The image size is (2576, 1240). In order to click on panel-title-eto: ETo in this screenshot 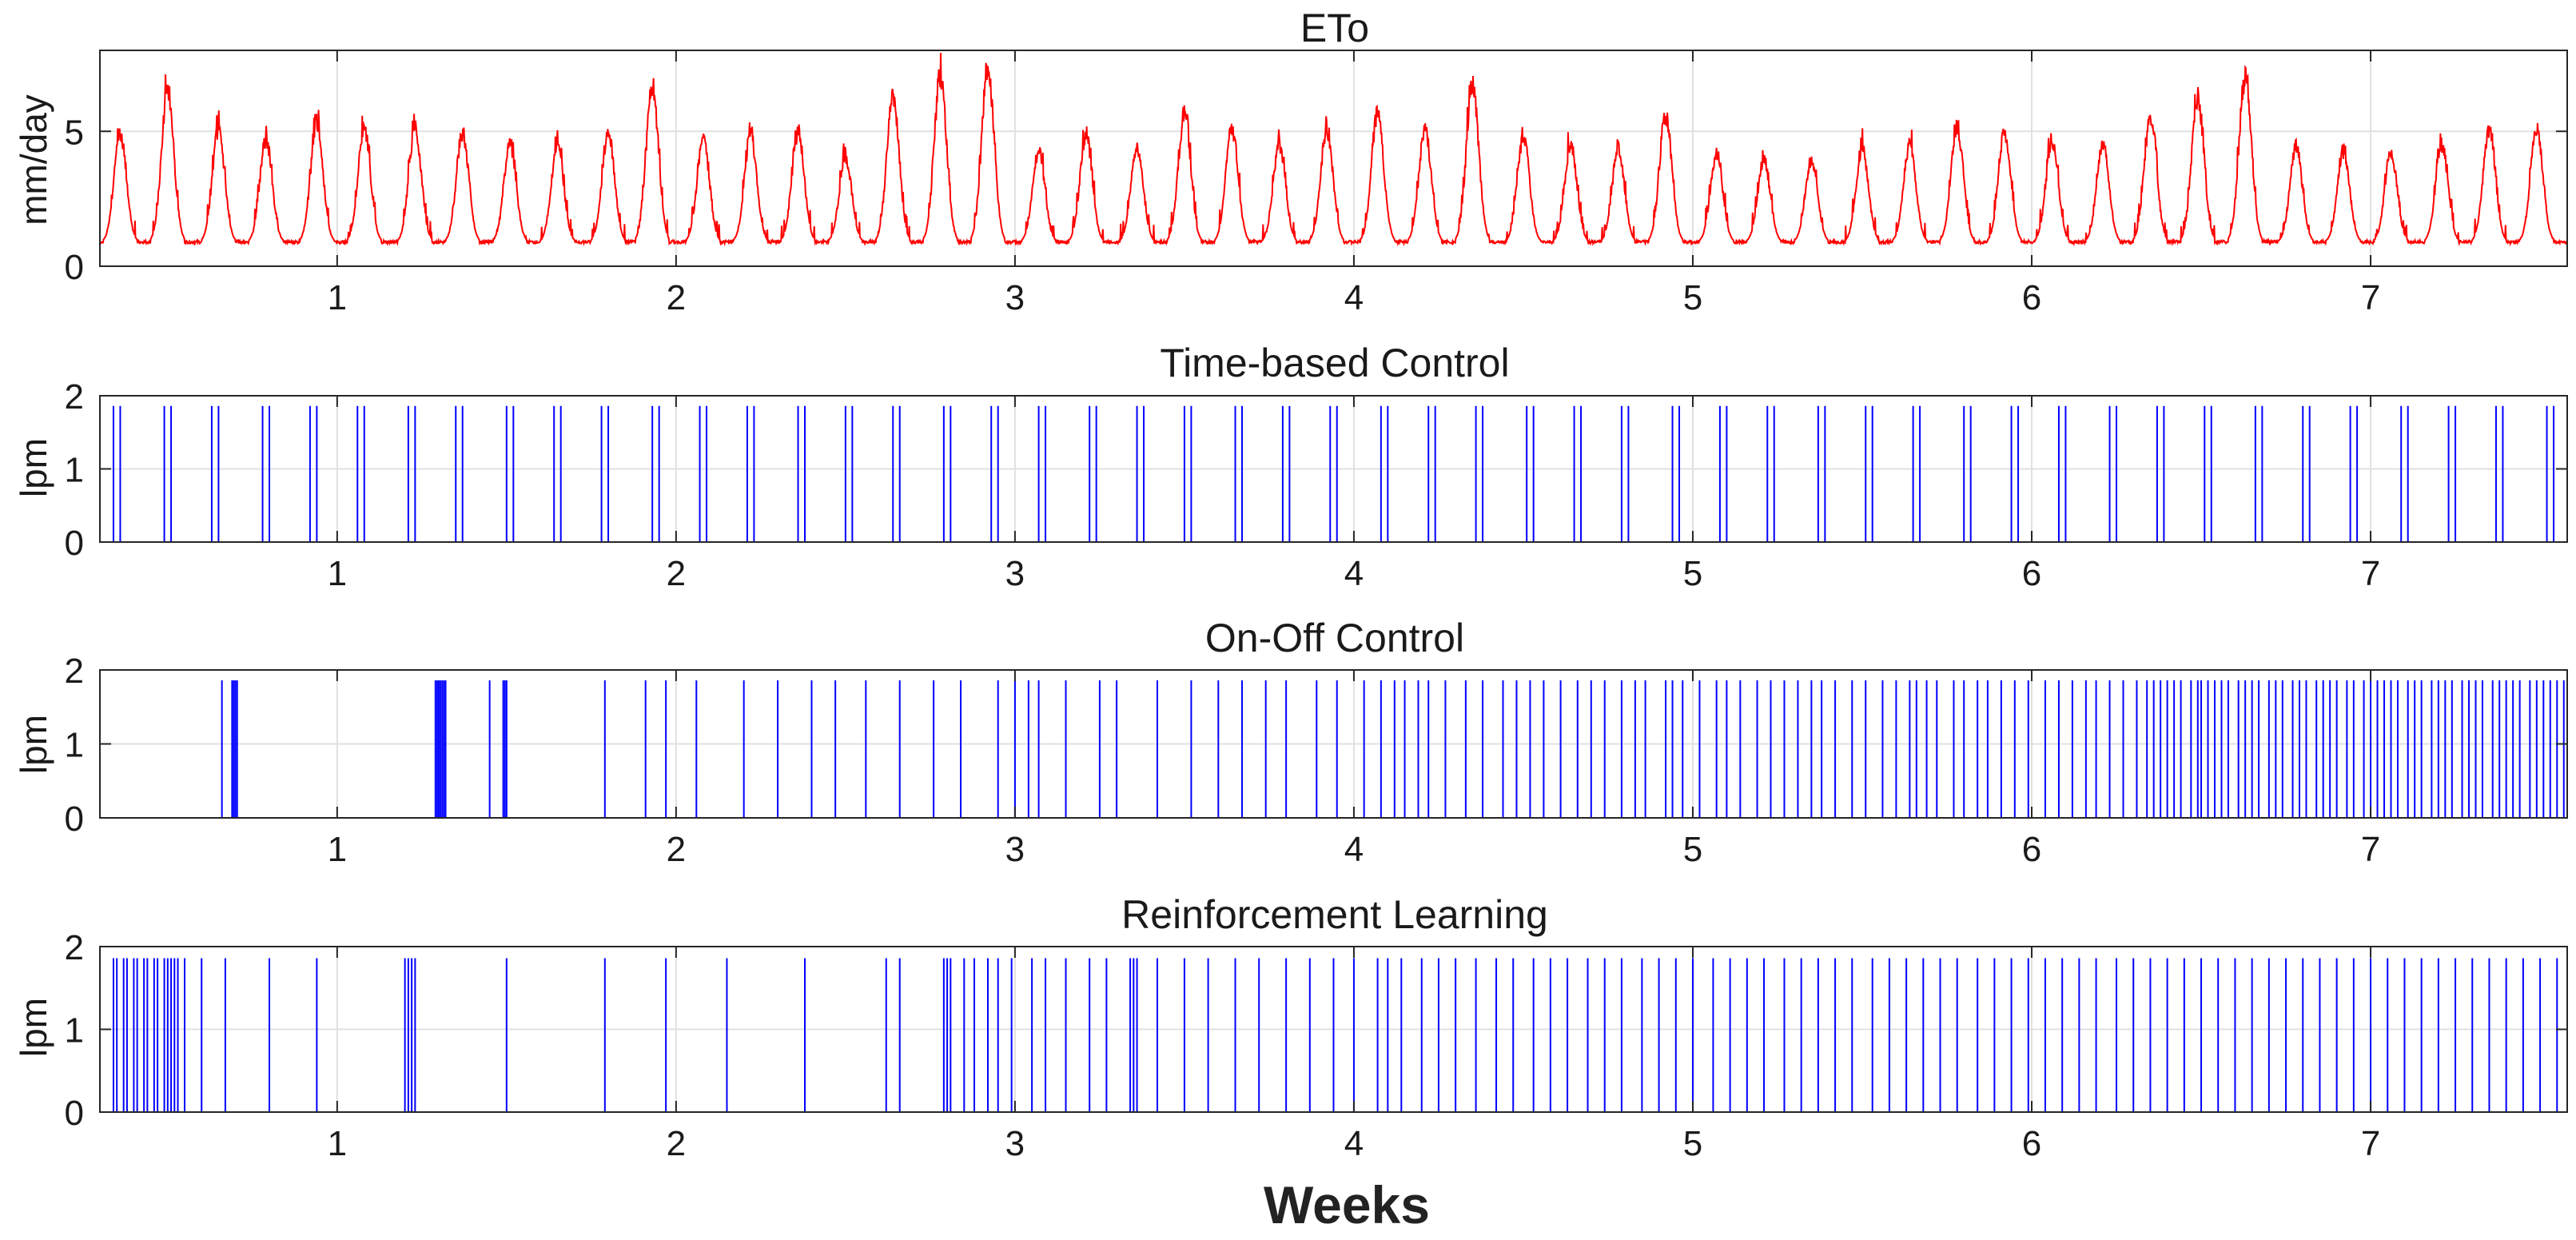, I will do `click(1334, 28)`.